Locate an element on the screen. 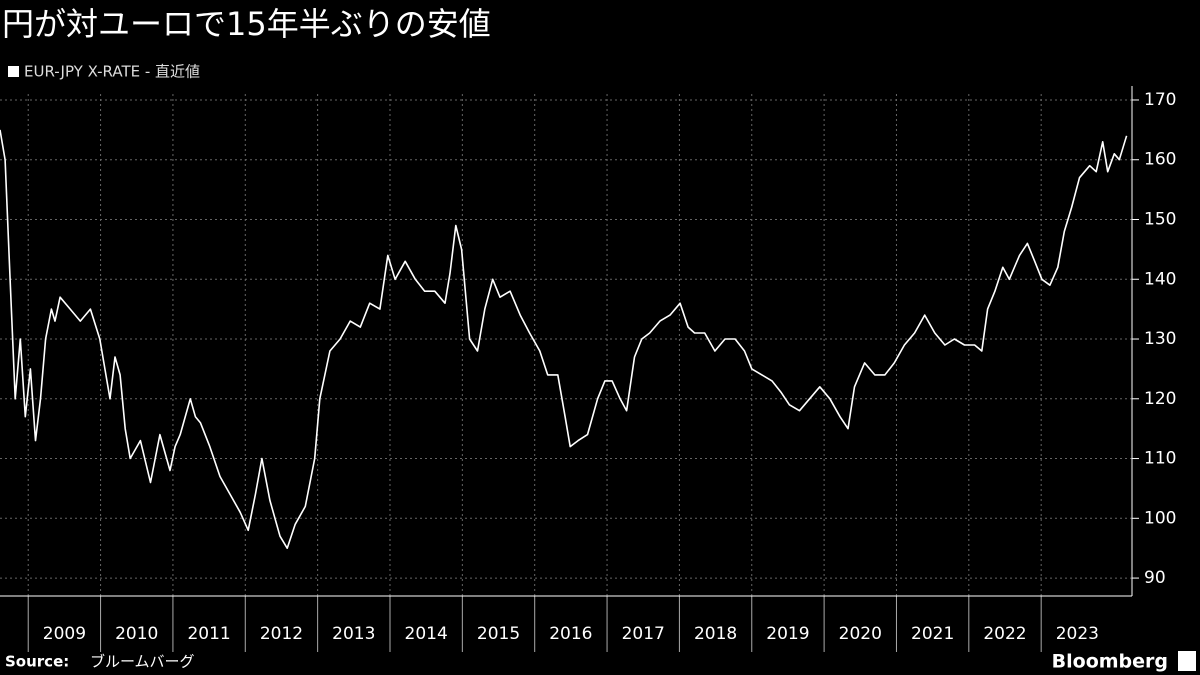  x-tick-label: 2023 is located at coordinates (1077, 634).